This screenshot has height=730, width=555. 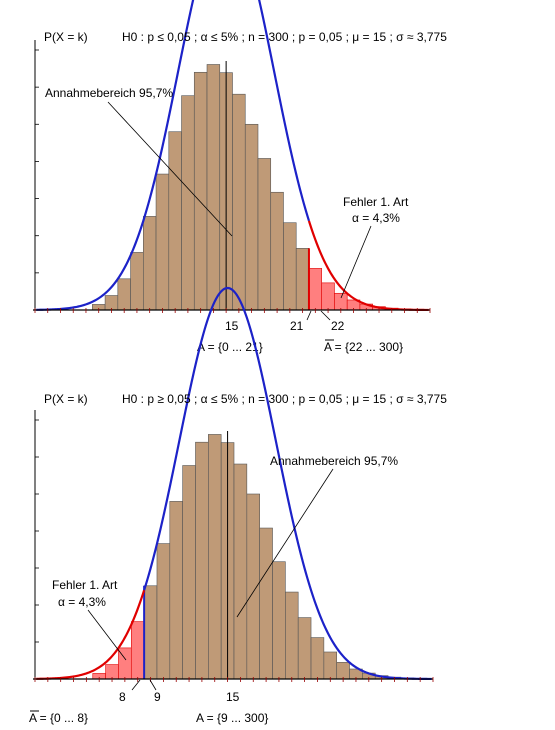 What do you see at coordinates (232, 718) in the screenshot?
I see `acceptance-set: A = {9 ... 300}` at bounding box center [232, 718].